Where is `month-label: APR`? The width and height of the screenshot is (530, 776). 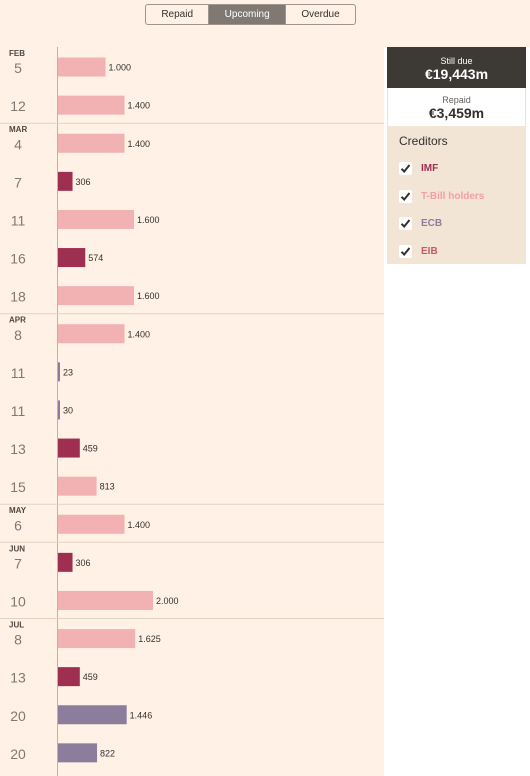
month-label: APR is located at coordinates (17, 320).